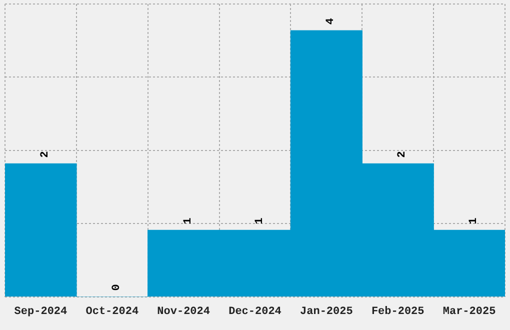  Describe the element at coordinates (116, 287) in the screenshot. I see `data-label: 0` at that location.